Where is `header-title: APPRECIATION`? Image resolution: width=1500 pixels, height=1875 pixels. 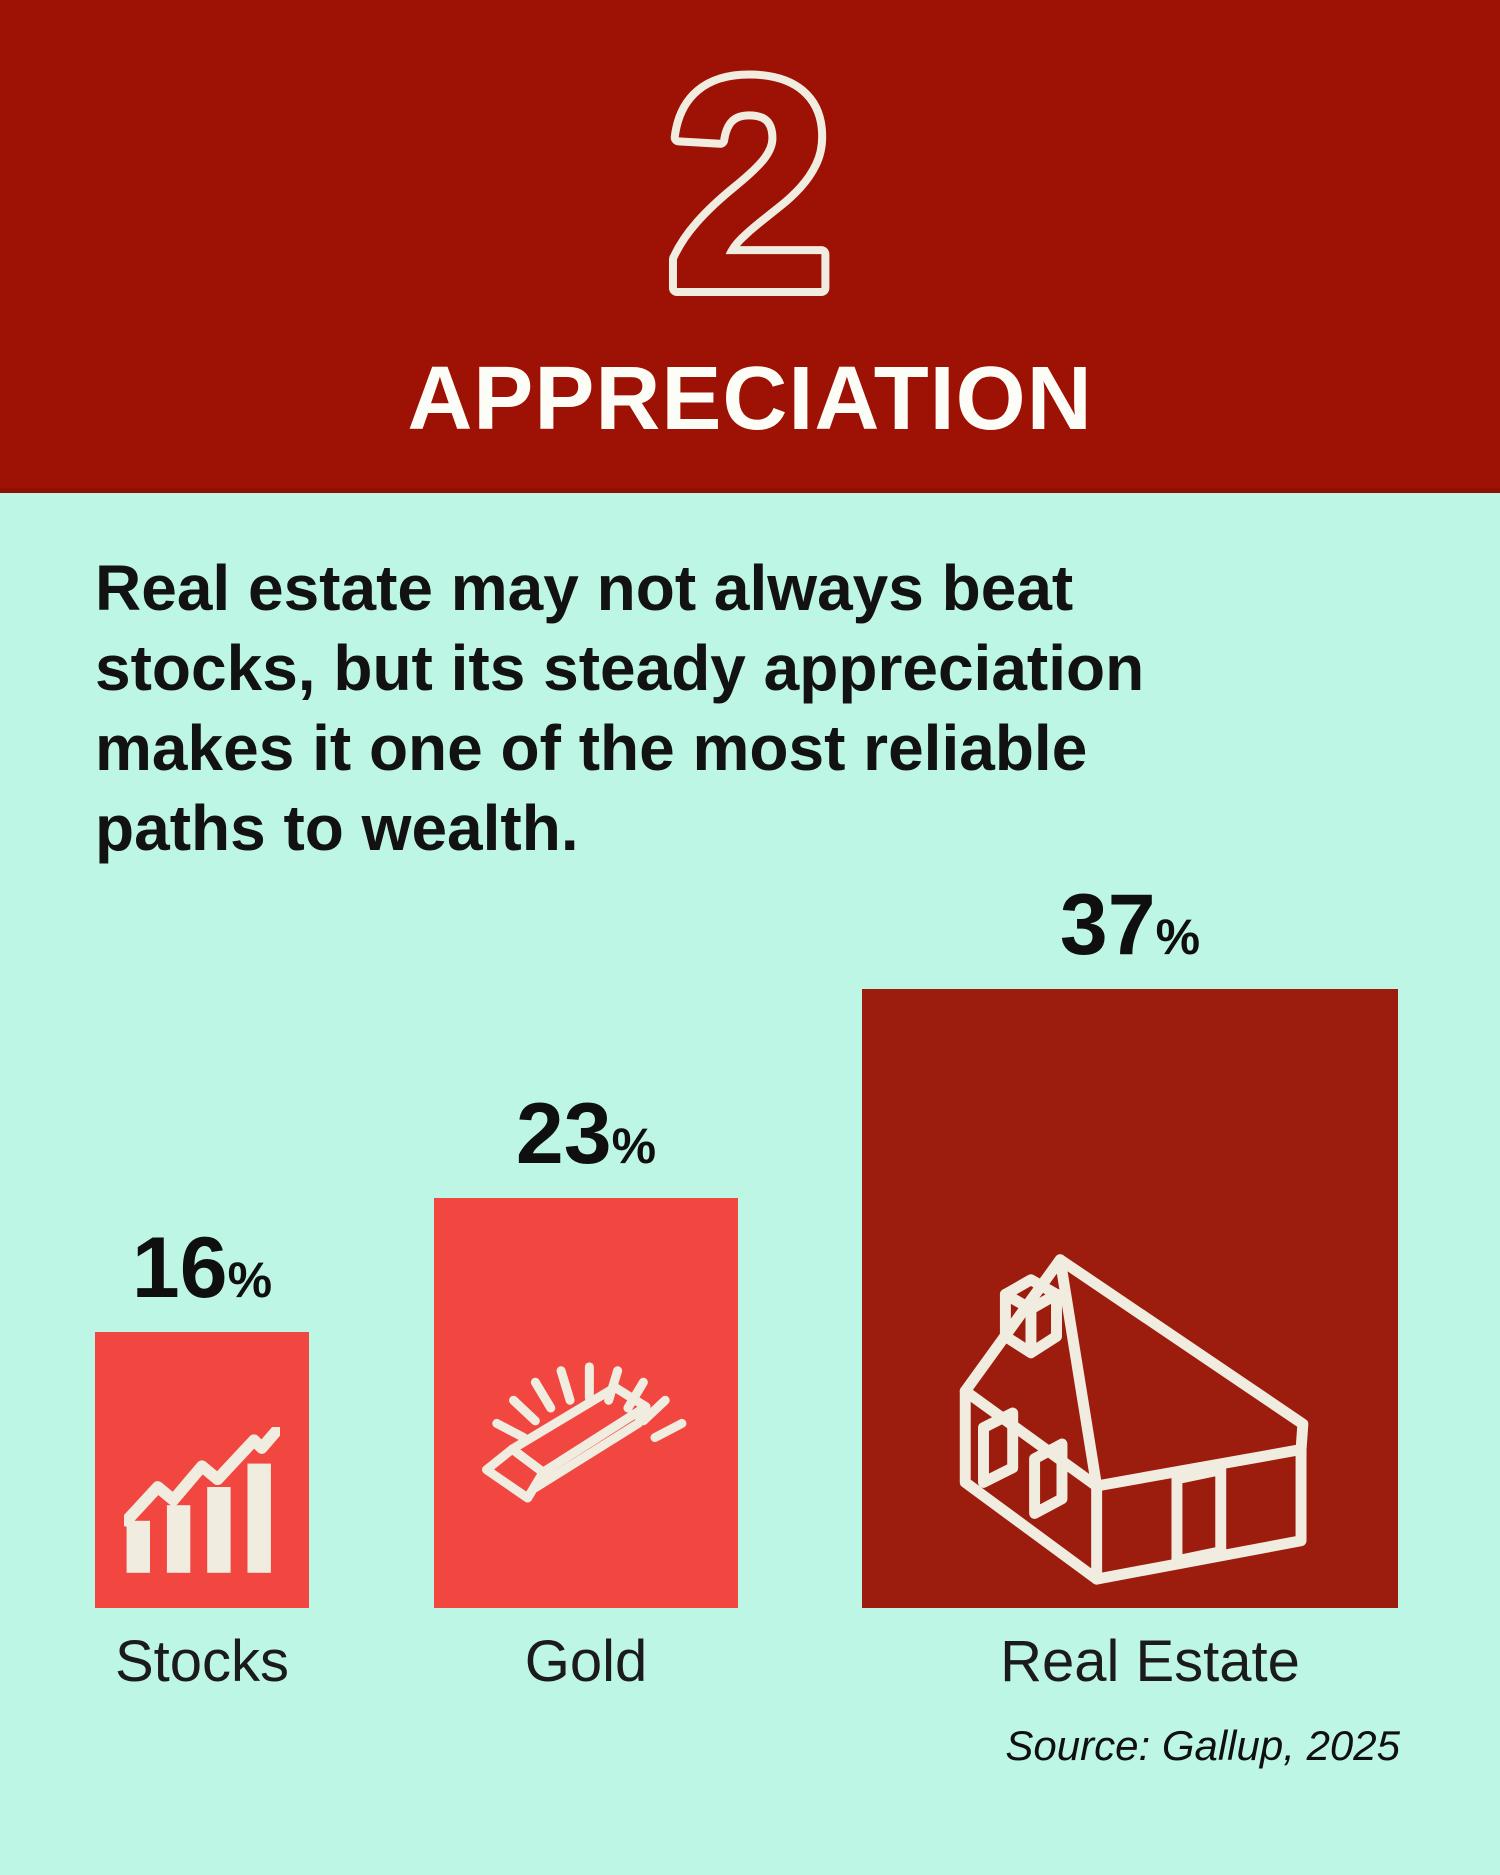
header-title: APPRECIATION is located at coordinates (750, 399).